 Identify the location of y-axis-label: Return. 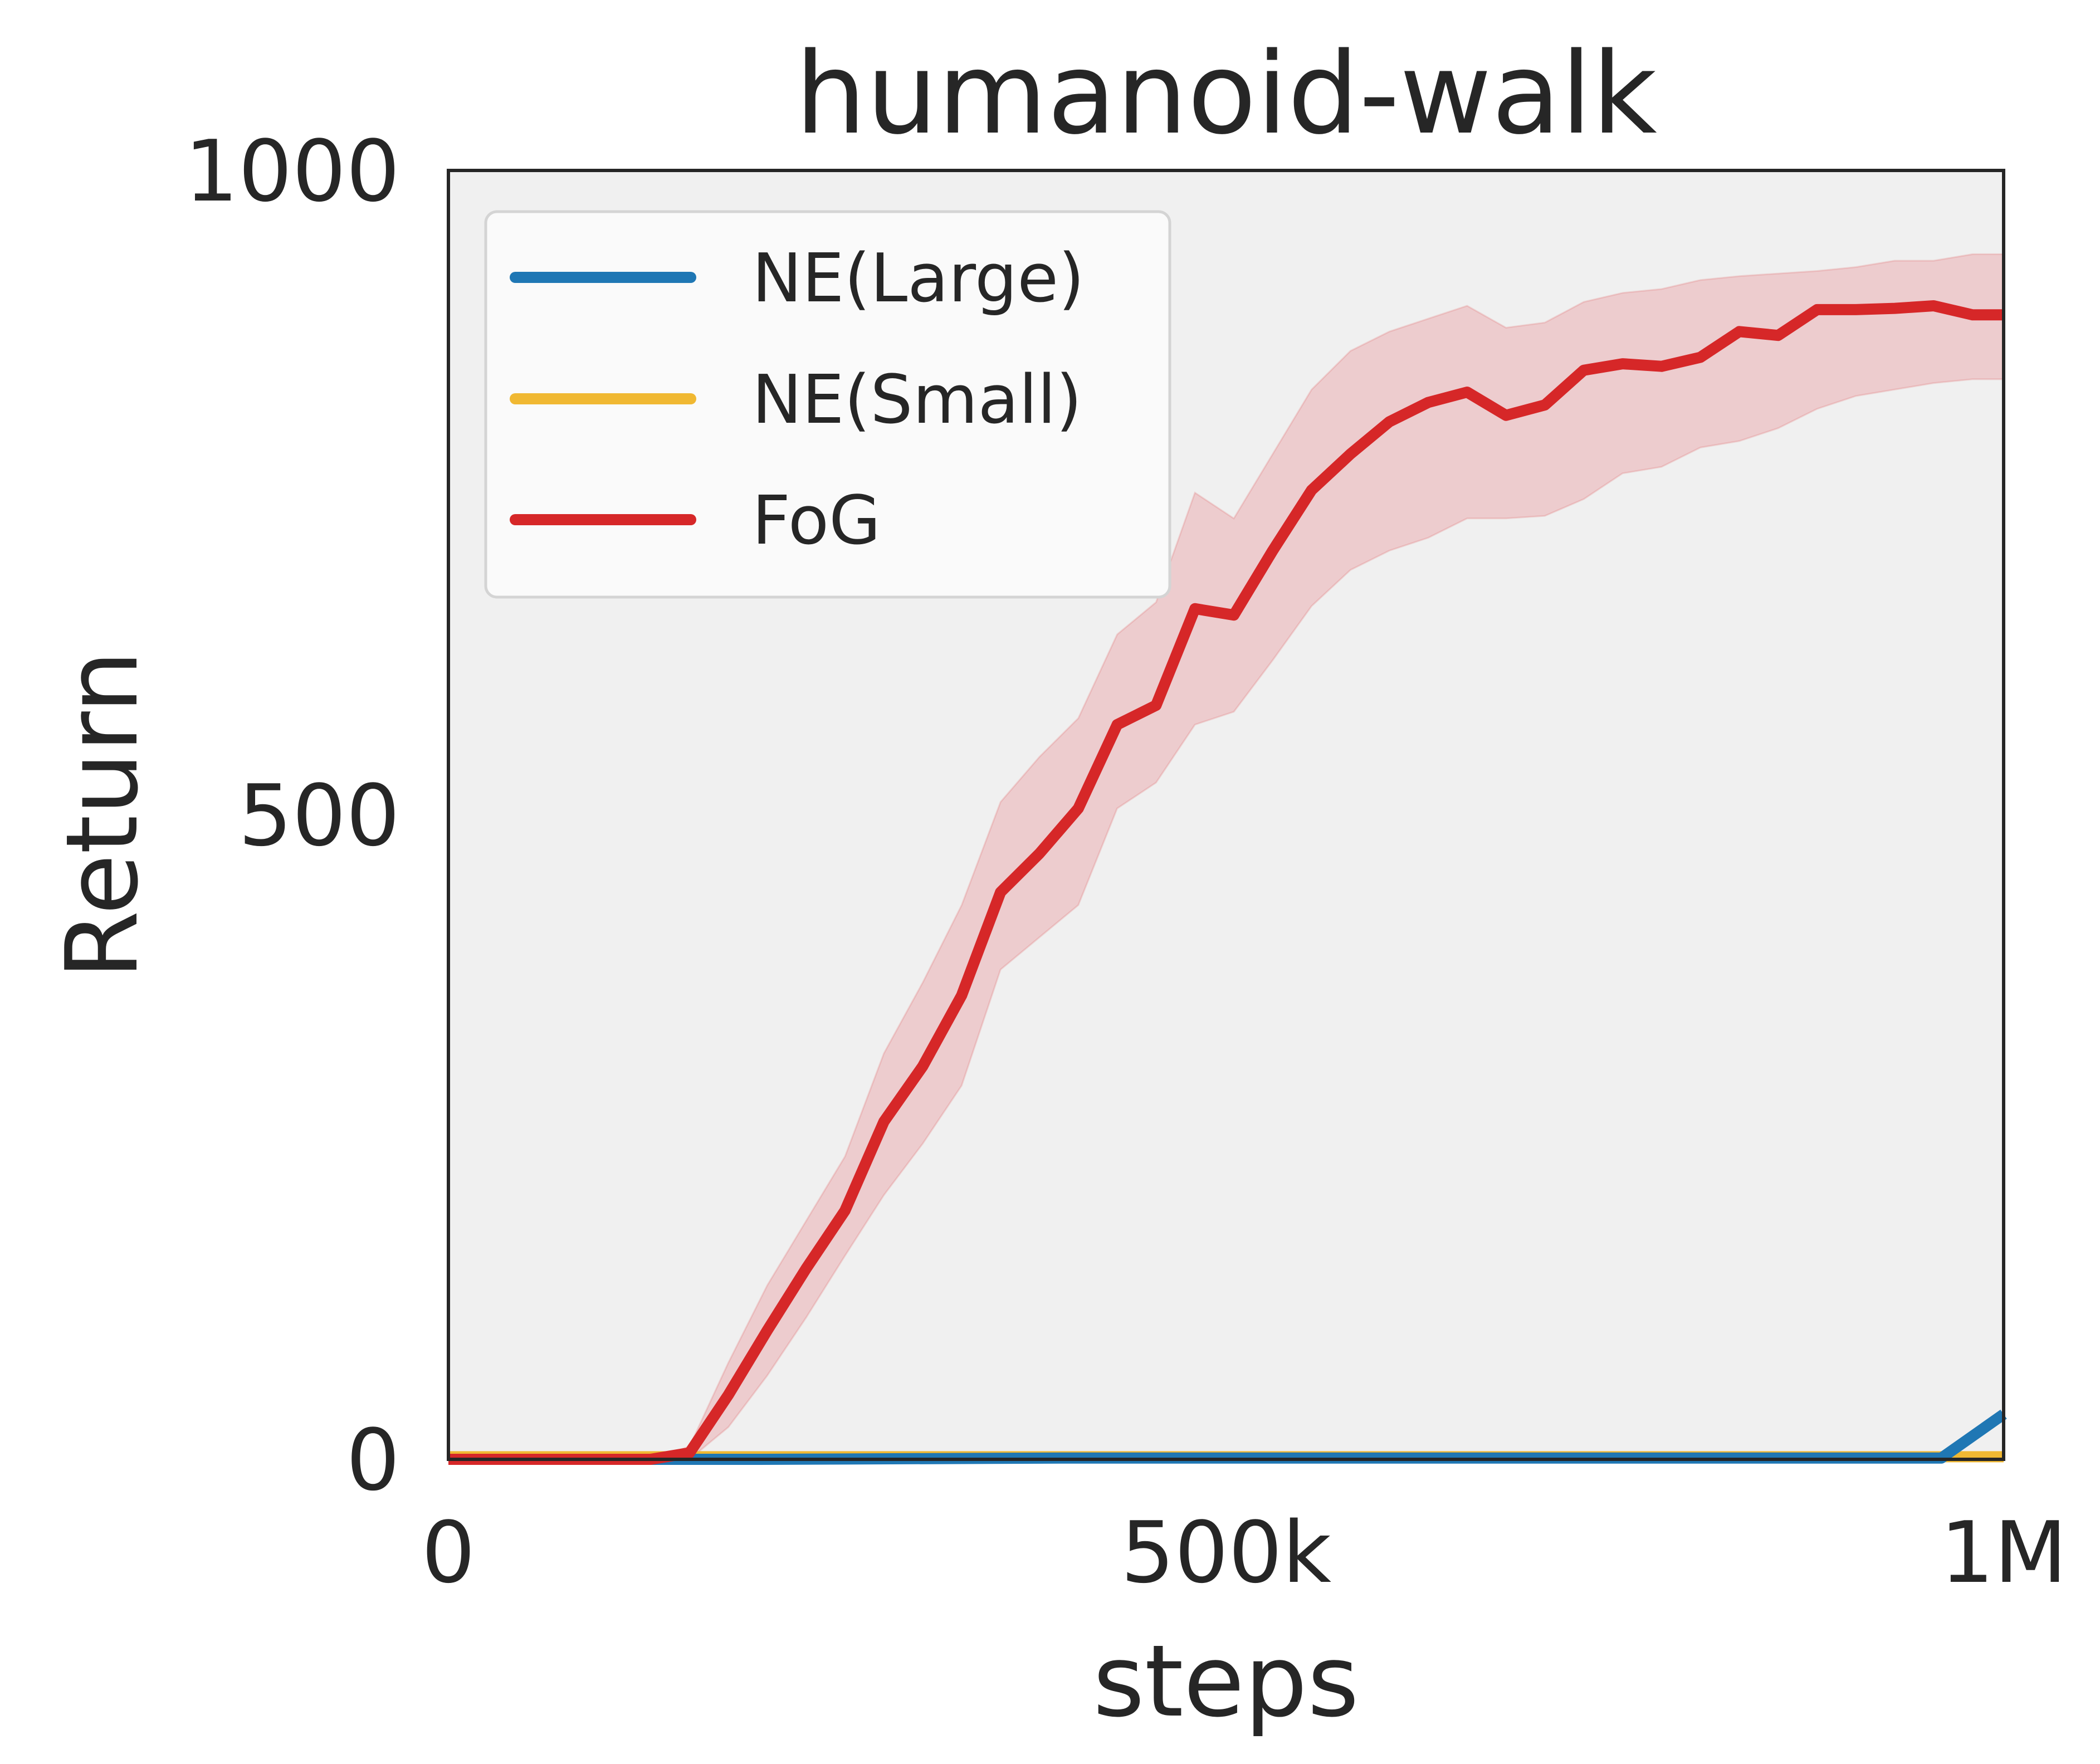
(102, 815).